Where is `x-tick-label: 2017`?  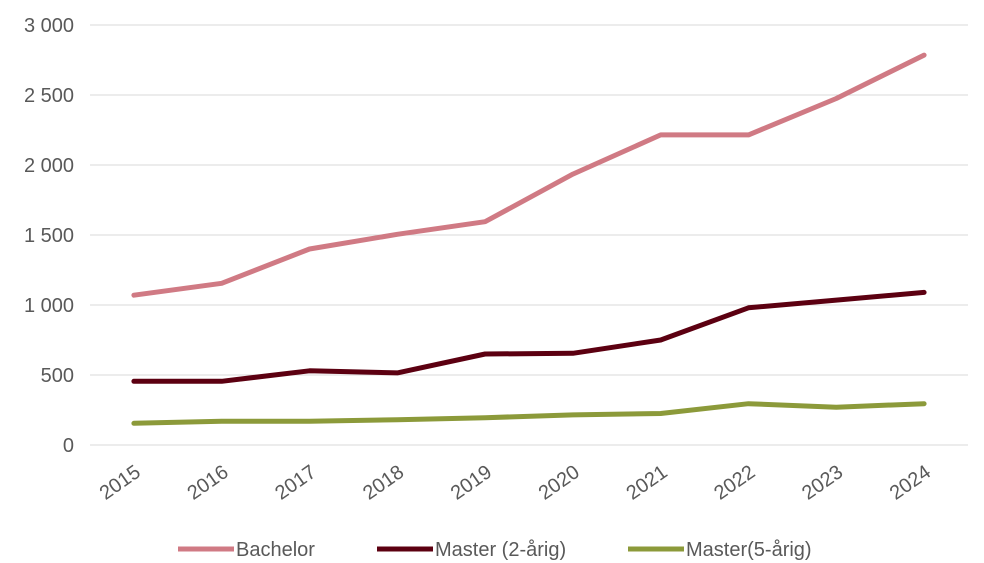 x-tick-label: 2017 is located at coordinates (295, 483).